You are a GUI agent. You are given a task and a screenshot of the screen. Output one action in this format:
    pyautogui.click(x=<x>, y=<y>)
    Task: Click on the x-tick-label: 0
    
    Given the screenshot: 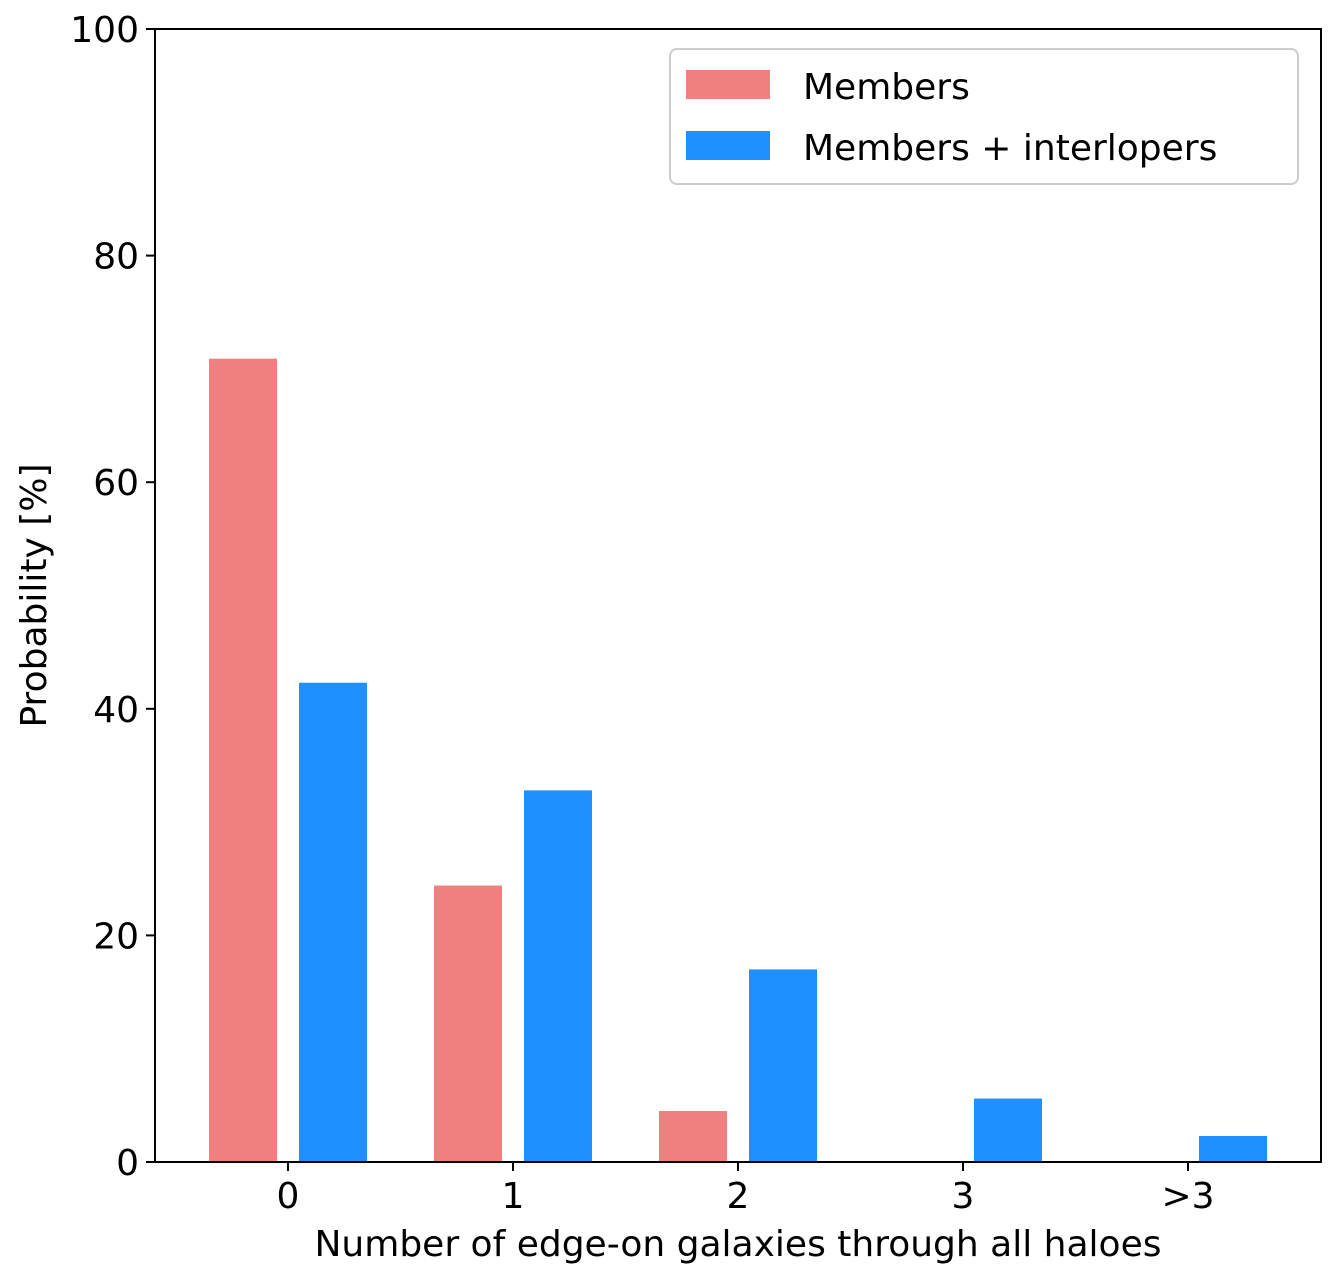 What is the action you would take?
    pyautogui.click(x=288, y=1196)
    